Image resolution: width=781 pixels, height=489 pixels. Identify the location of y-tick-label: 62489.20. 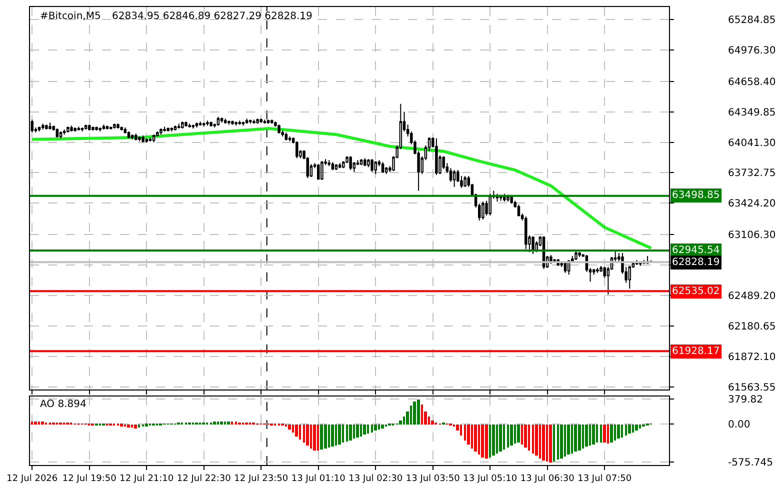
(752, 296).